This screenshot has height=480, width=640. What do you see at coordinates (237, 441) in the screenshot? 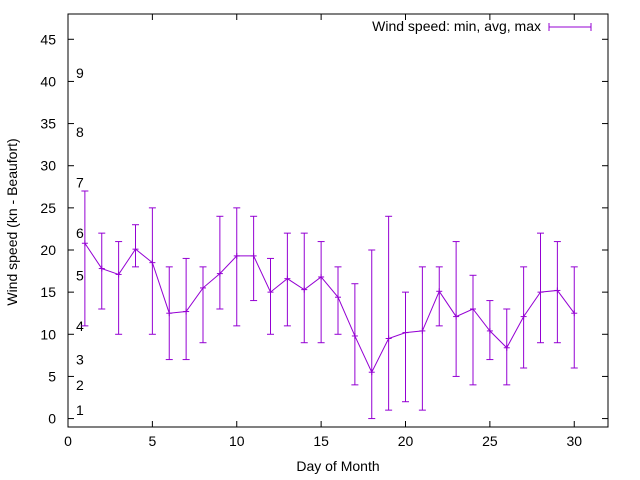
I see `x-tick-label: 10` at bounding box center [237, 441].